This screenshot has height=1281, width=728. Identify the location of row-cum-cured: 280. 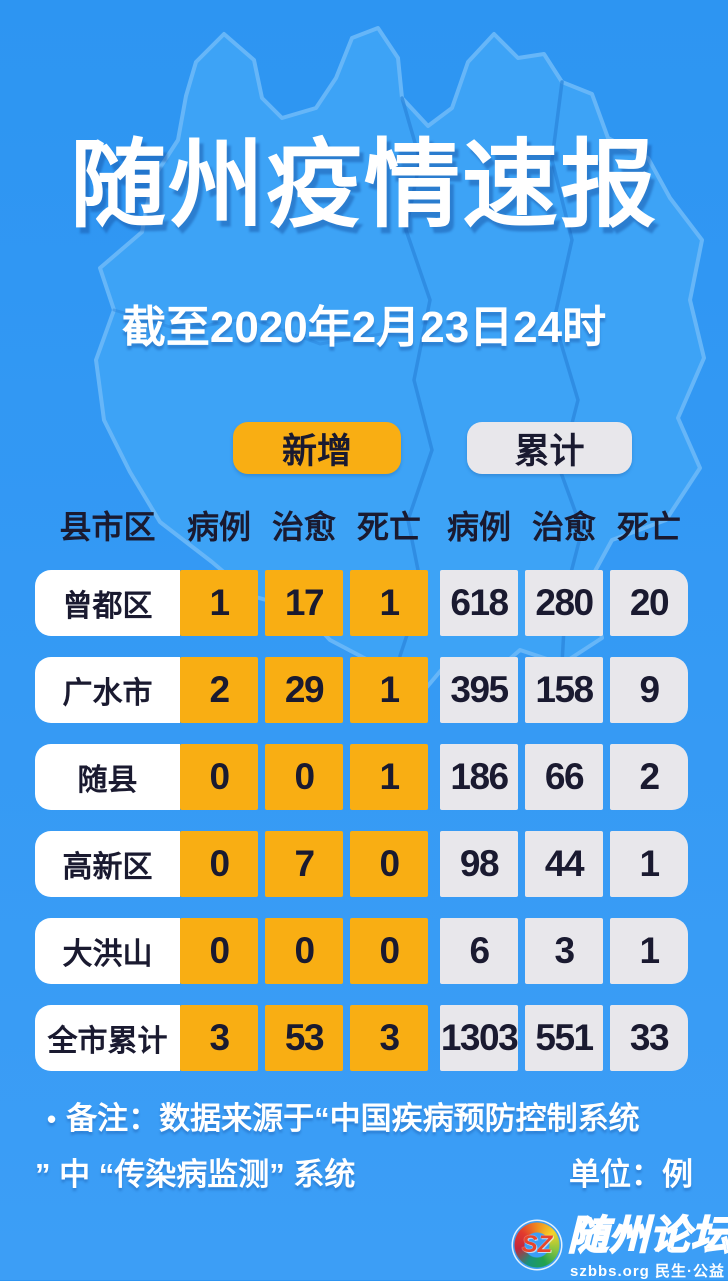
(564, 603).